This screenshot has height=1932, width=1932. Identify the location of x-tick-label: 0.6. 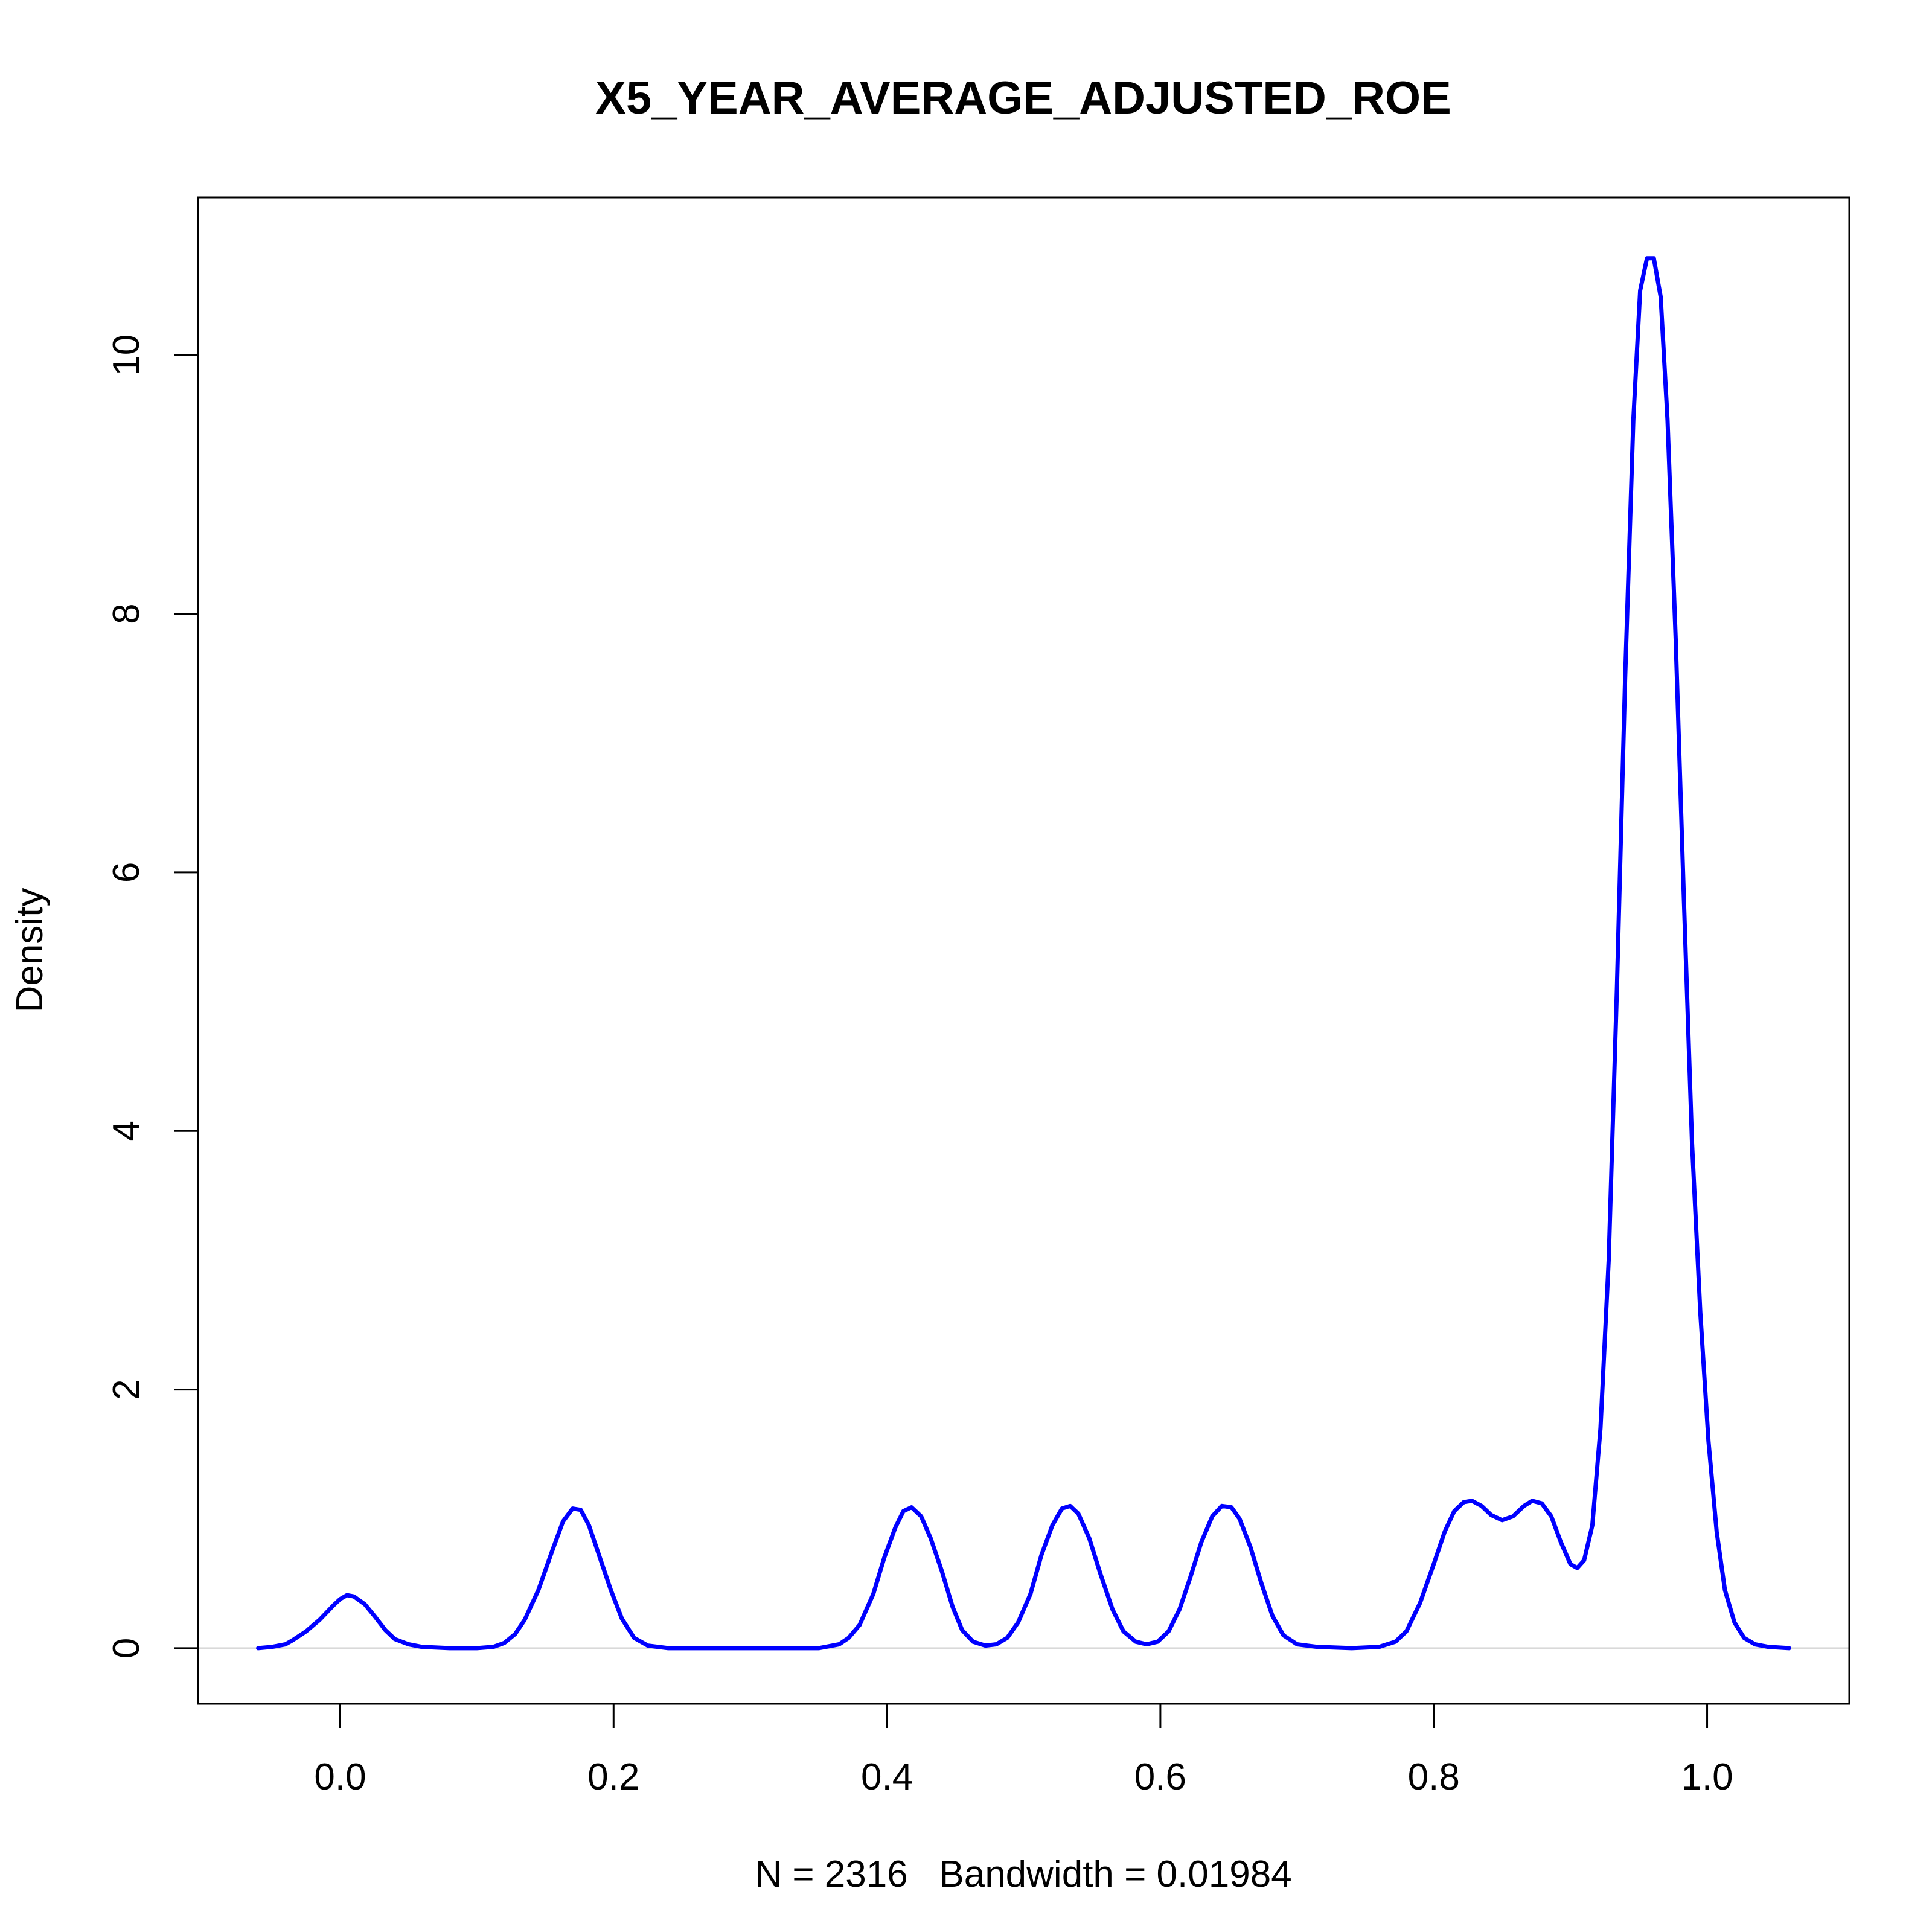
(1160, 1777).